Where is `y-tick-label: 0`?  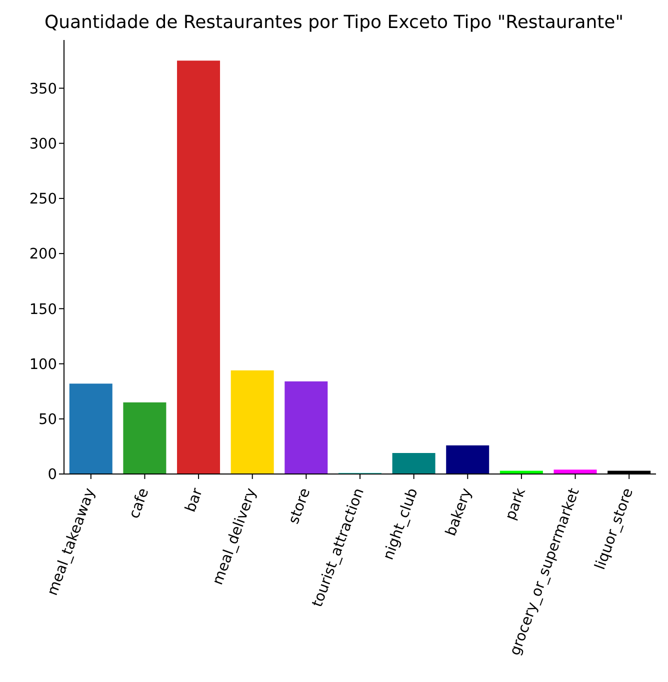
y-tick-label: 0 is located at coordinates (52, 475).